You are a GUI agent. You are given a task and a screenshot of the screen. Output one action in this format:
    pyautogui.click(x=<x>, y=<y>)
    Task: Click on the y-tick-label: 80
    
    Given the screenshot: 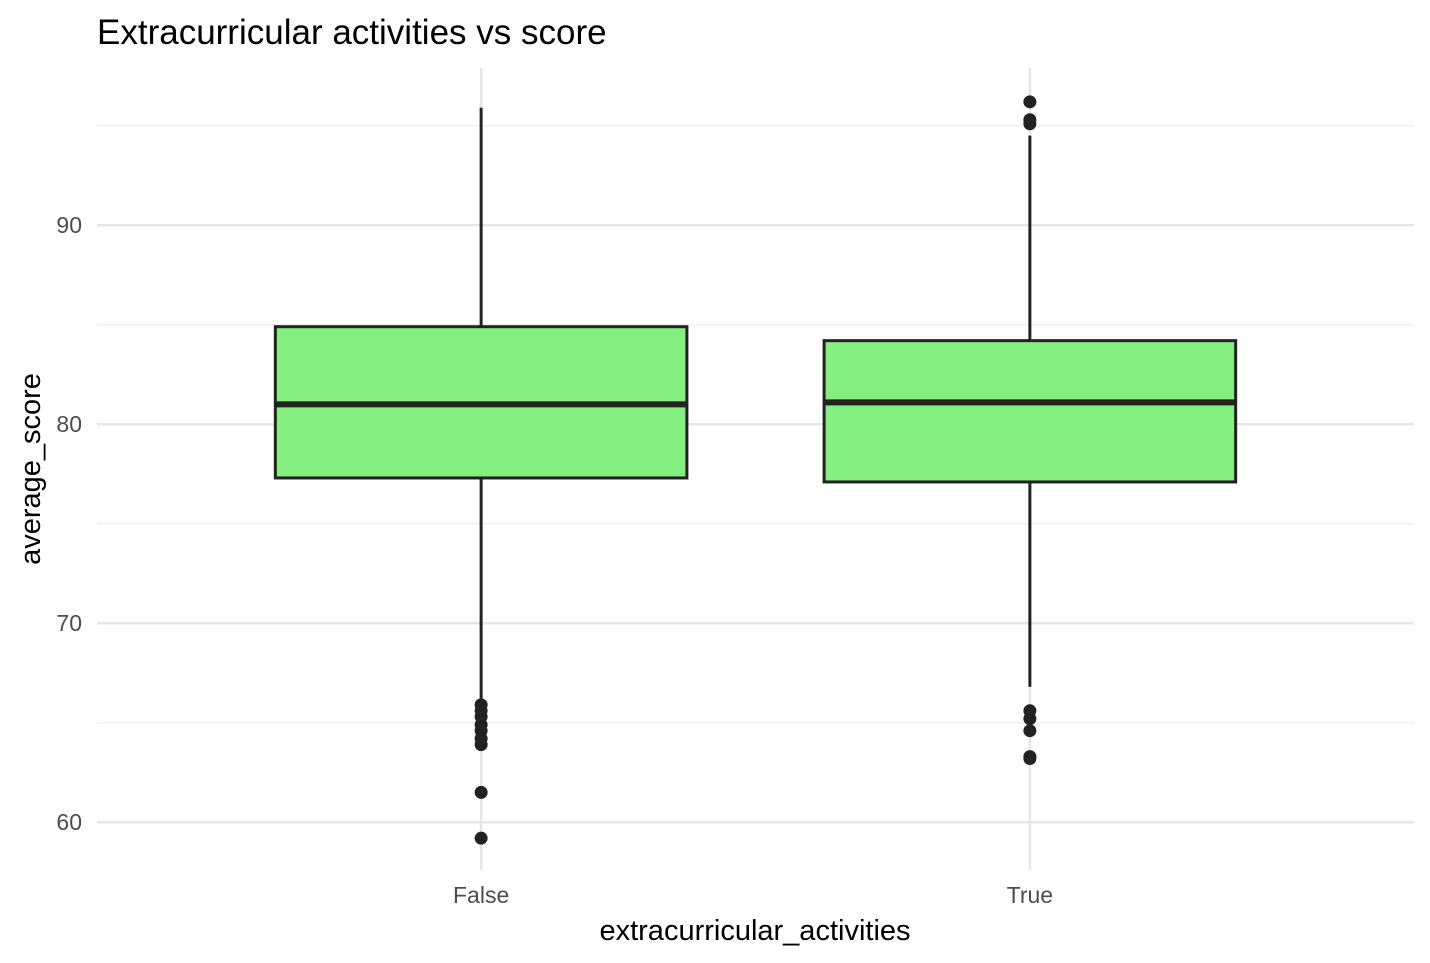 What is the action you would take?
    pyautogui.click(x=69, y=424)
    